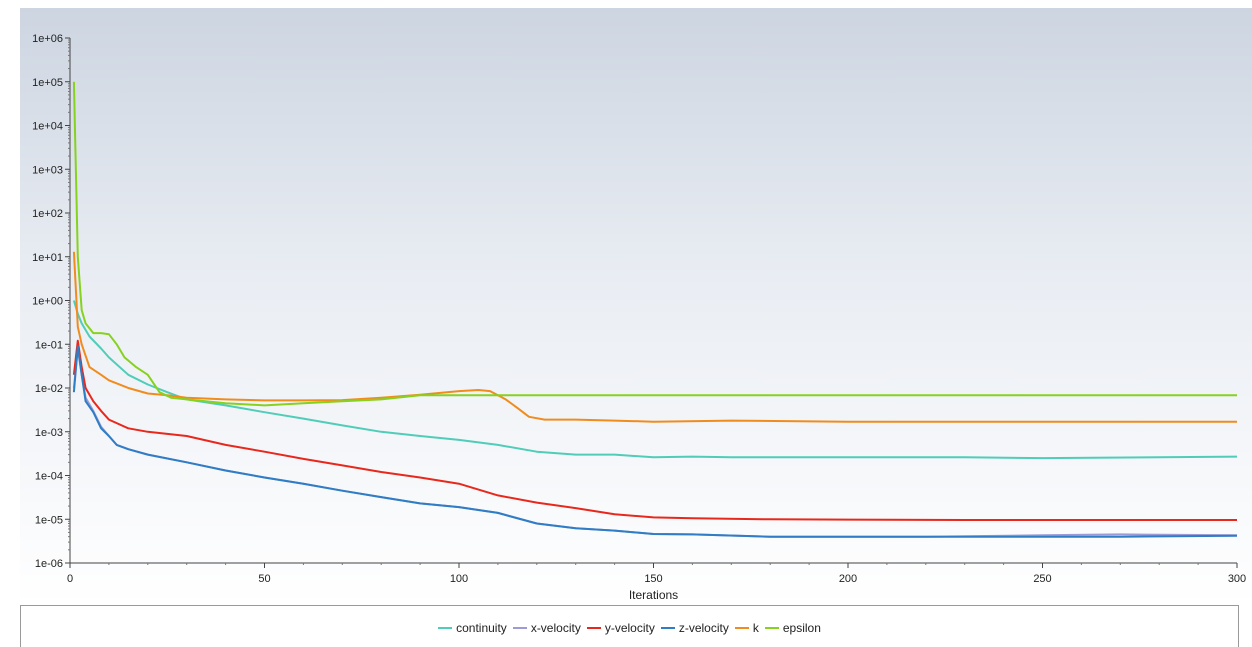 The width and height of the screenshot is (1252, 647). I want to click on legend-label: y-velocity, so click(629, 628).